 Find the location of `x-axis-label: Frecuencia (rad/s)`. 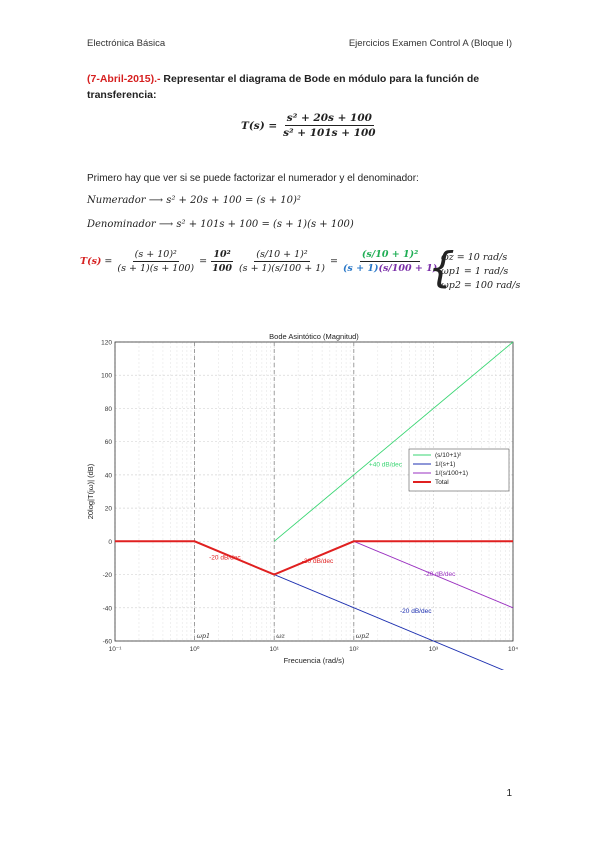

x-axis-label: Frecuencia (rad/s) is located at coordinates (314, 660).